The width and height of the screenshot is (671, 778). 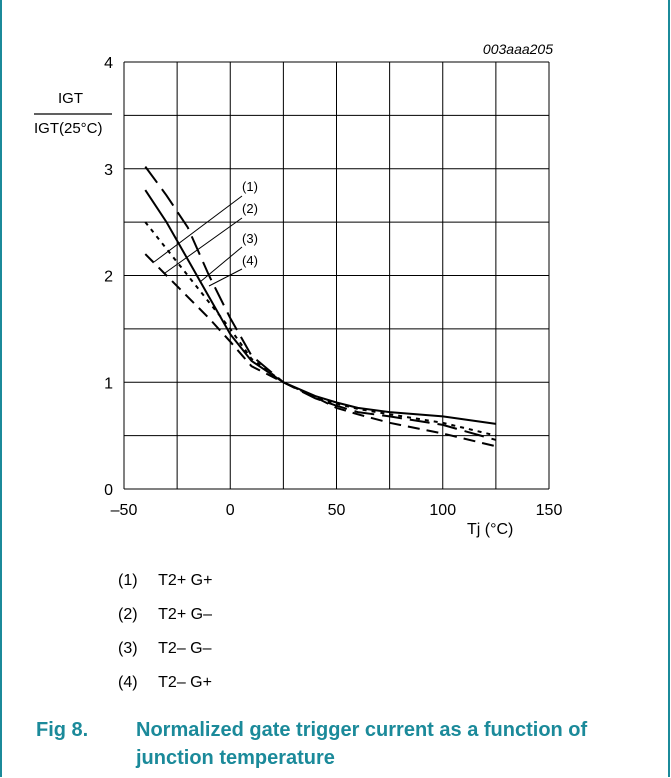 I want to click on series-annotation-label: (3), so click(x=250, y=238).